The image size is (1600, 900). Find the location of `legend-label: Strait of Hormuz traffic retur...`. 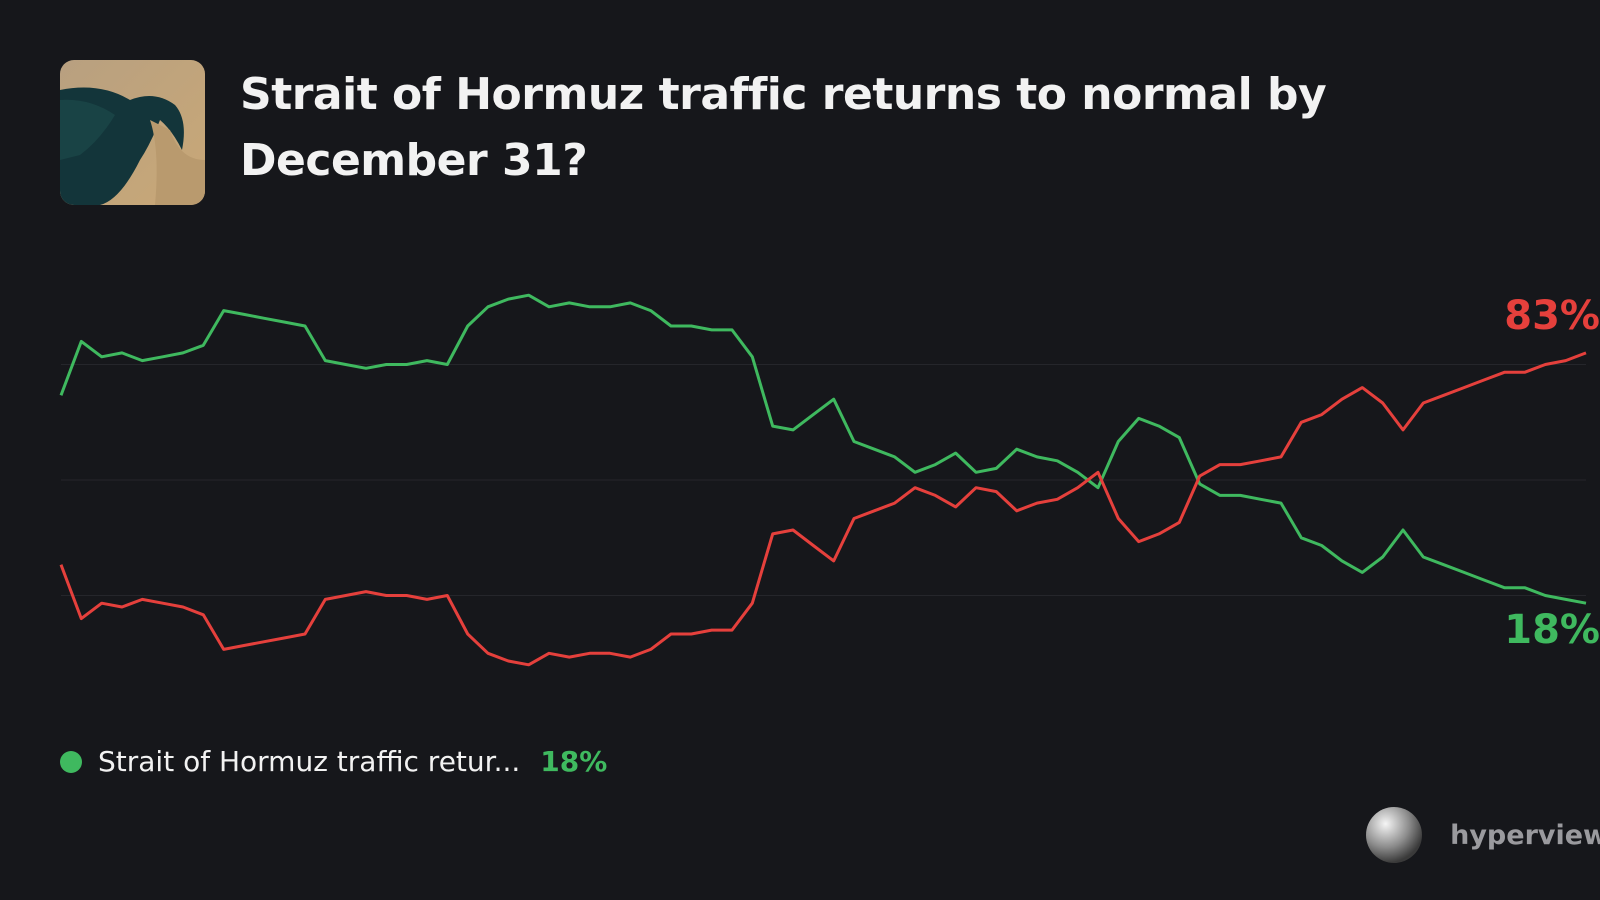

legend-label: Strait of Hormuz traffic retur... is located at coordinates (309, 761).